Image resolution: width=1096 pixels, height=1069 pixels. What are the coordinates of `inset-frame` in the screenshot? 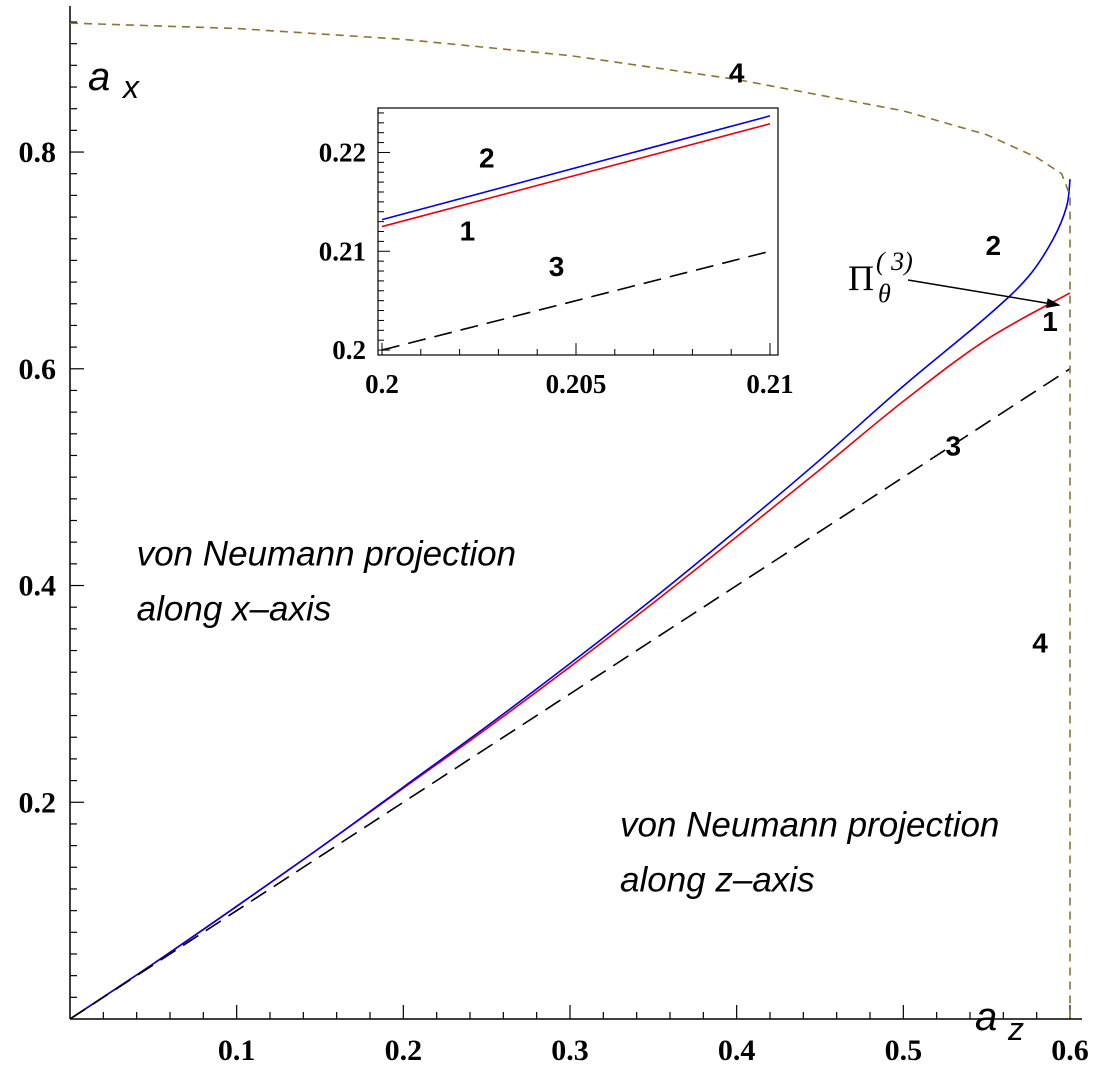 It's located at (578, 231).